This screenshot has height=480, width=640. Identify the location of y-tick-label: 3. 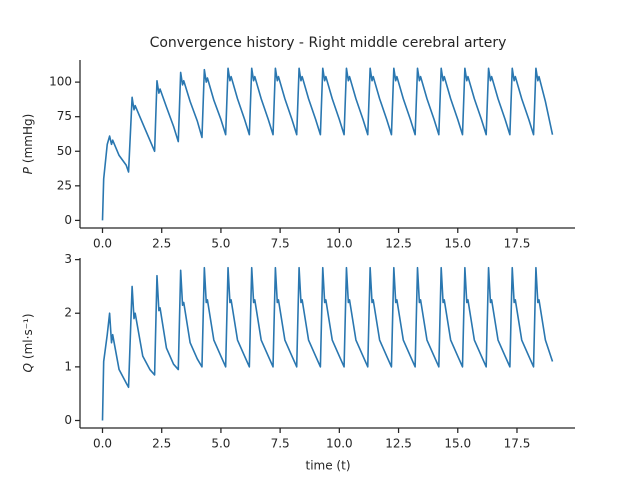
(68, 259).